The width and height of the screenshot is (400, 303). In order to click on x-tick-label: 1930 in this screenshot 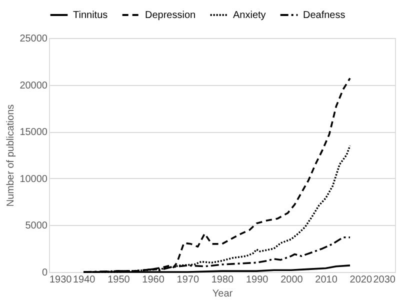, I will do `click(61, 280)`.